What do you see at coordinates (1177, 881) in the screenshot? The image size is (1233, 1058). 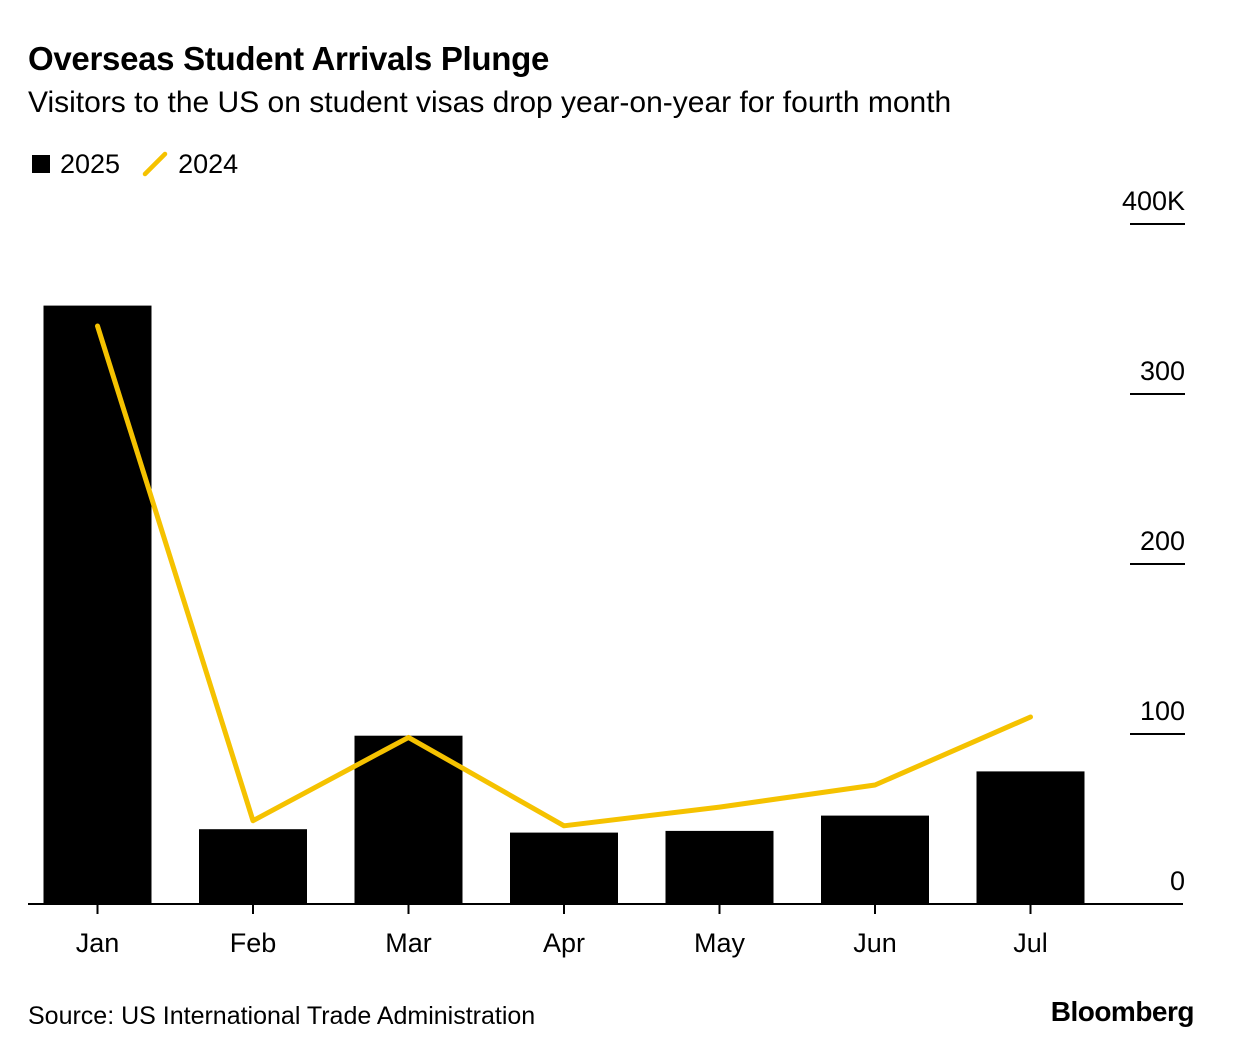 I see `y-tick-label: 0` at bounding box center [1177, 881].